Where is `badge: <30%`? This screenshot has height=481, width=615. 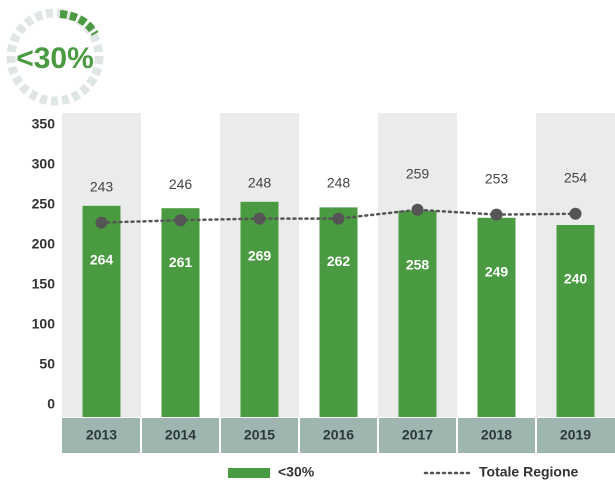 badge: <30% is located at coordinates (55, 57).